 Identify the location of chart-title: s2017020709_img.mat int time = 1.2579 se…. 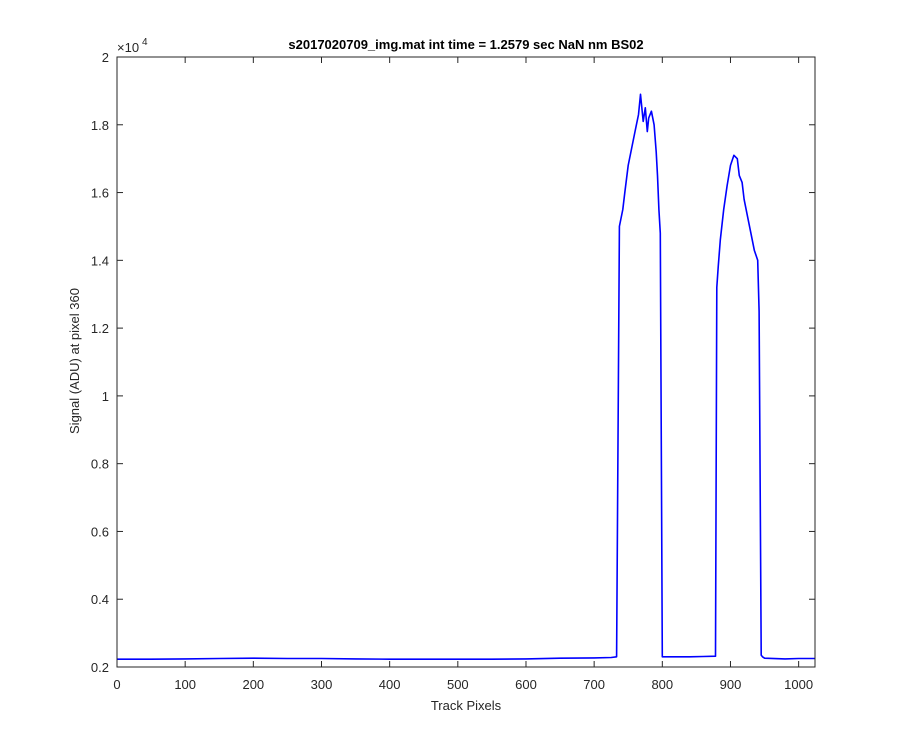
(465, 44).